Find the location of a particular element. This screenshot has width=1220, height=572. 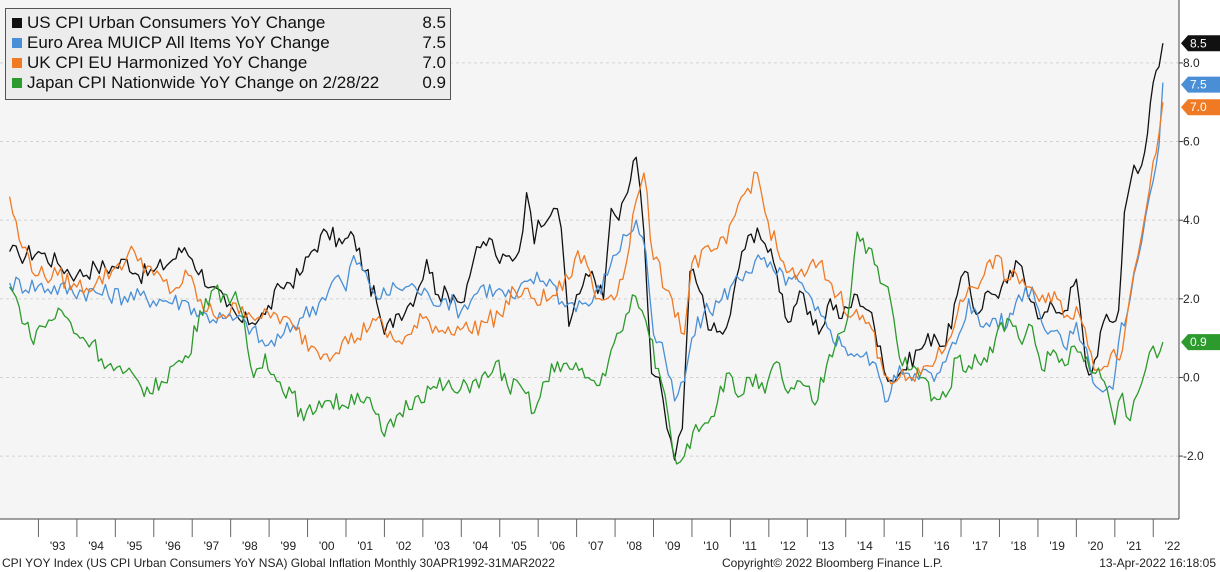

x-tick-label: '07 is located at coordinates (596, 546).